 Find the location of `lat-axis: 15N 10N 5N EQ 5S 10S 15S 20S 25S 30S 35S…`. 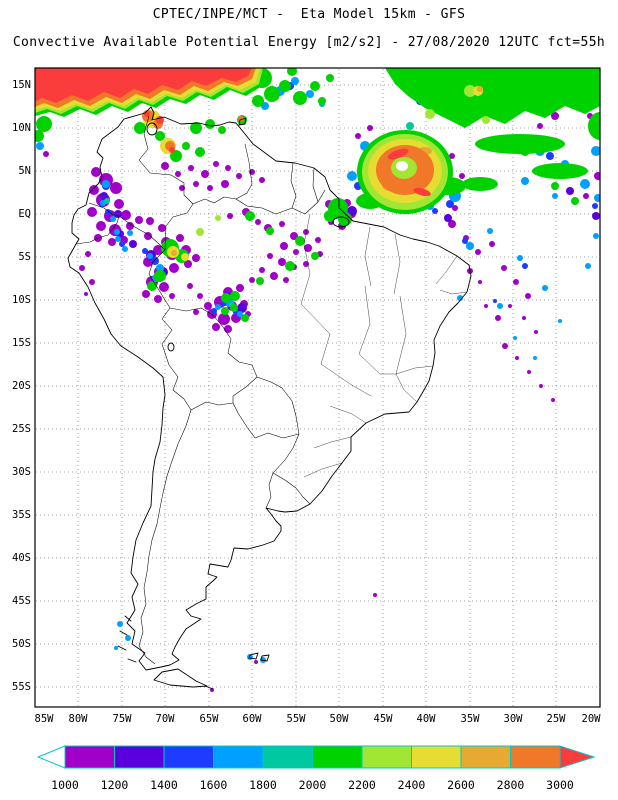

lat-axis: 15N 10N 5N EQ 5S 10S 15S 20S 25S 30S 35S… is located at coordinates (21, 386).